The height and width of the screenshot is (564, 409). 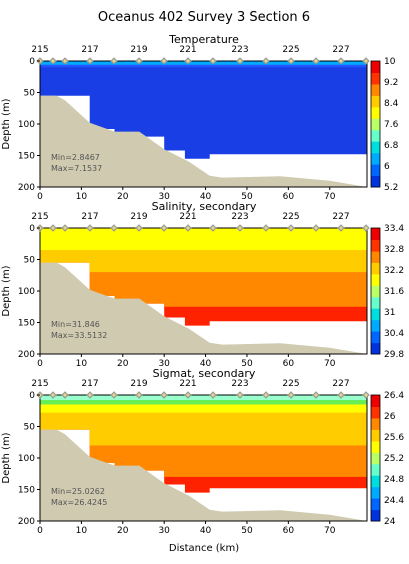 I want to click on colorbar-label: 26, so click(x=390, y=417).